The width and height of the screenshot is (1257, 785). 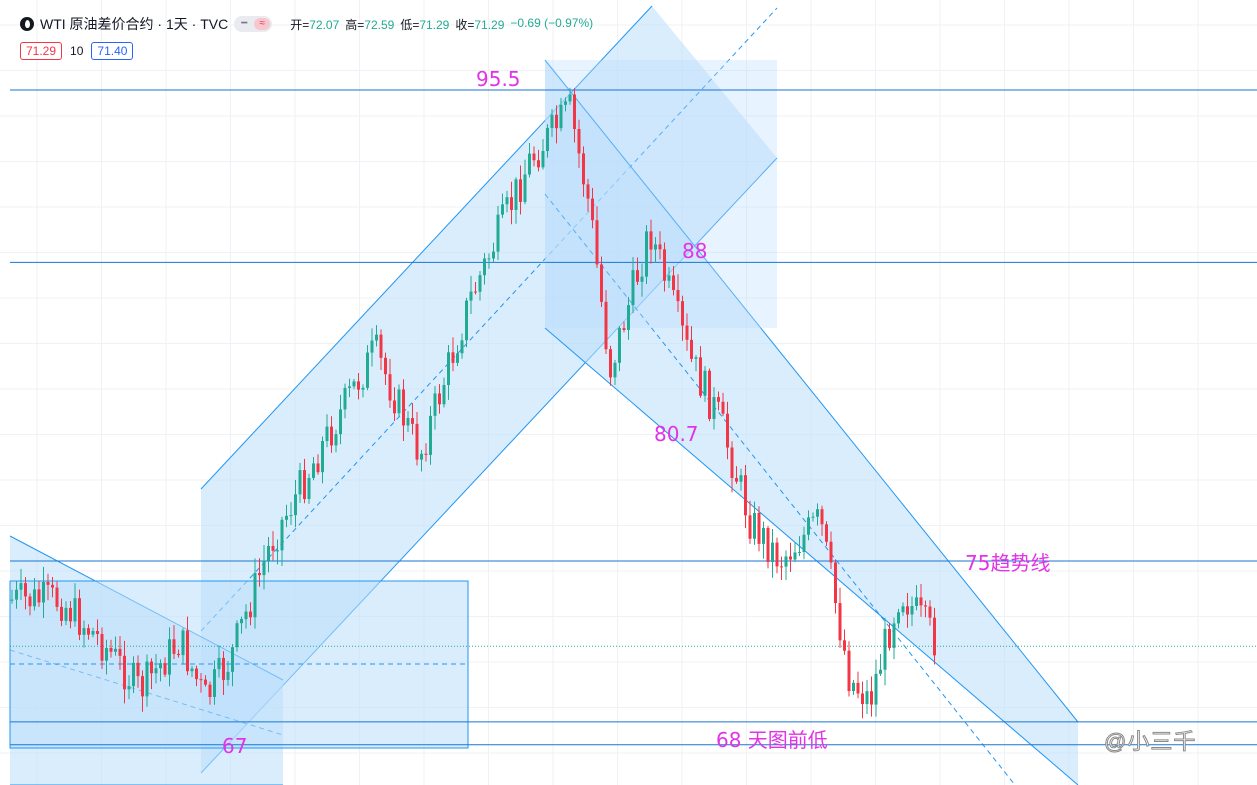 What do you see at coordinates (244, 23) in the screenshot?
I see `minus-icon: ━` at bounding box center [244, 23].